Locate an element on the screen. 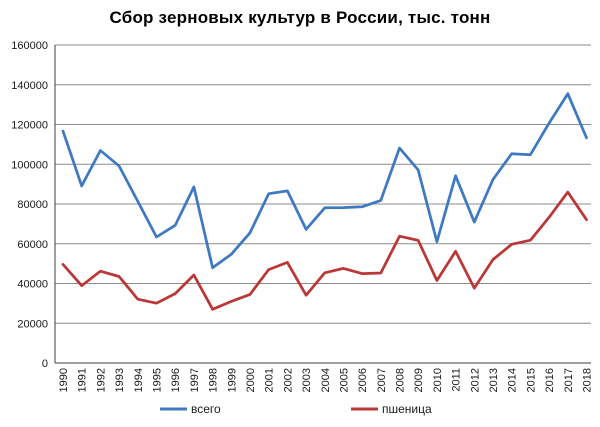 This screenshot has height=427, width=600. x-axis-tick-label: 2010 is located at coordinates (438, 380).